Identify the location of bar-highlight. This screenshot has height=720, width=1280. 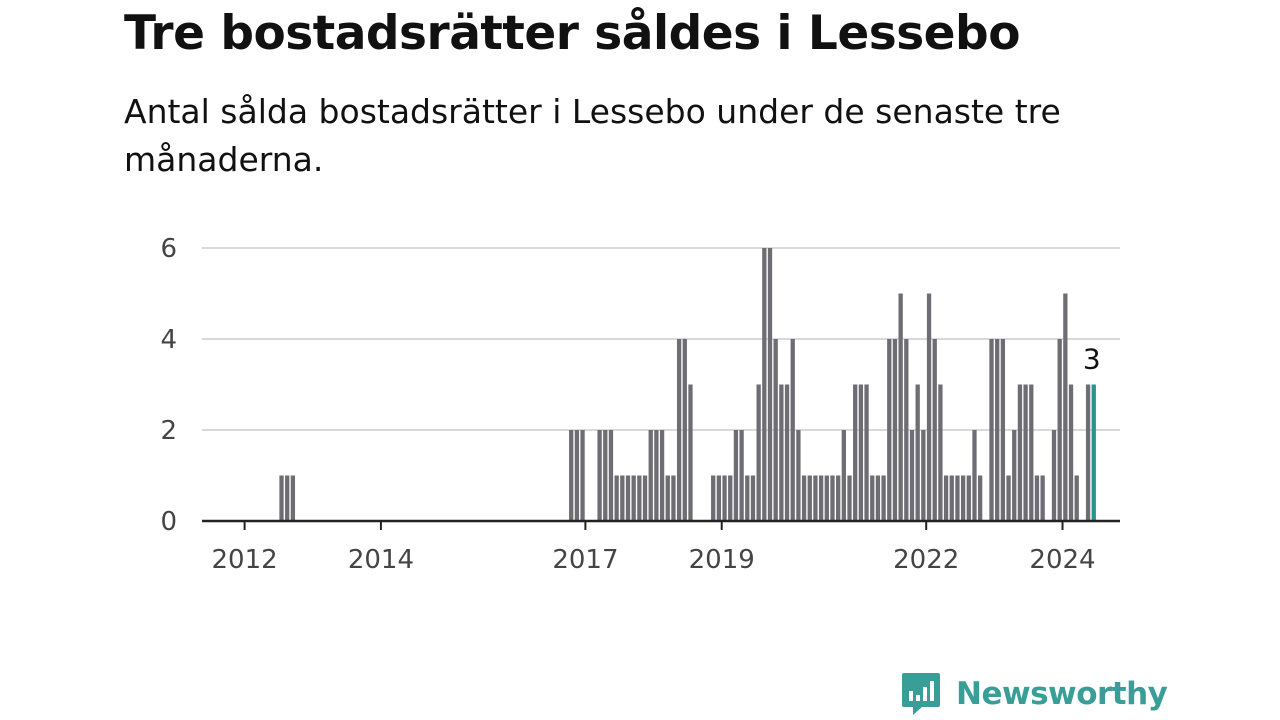
(1093, 452).